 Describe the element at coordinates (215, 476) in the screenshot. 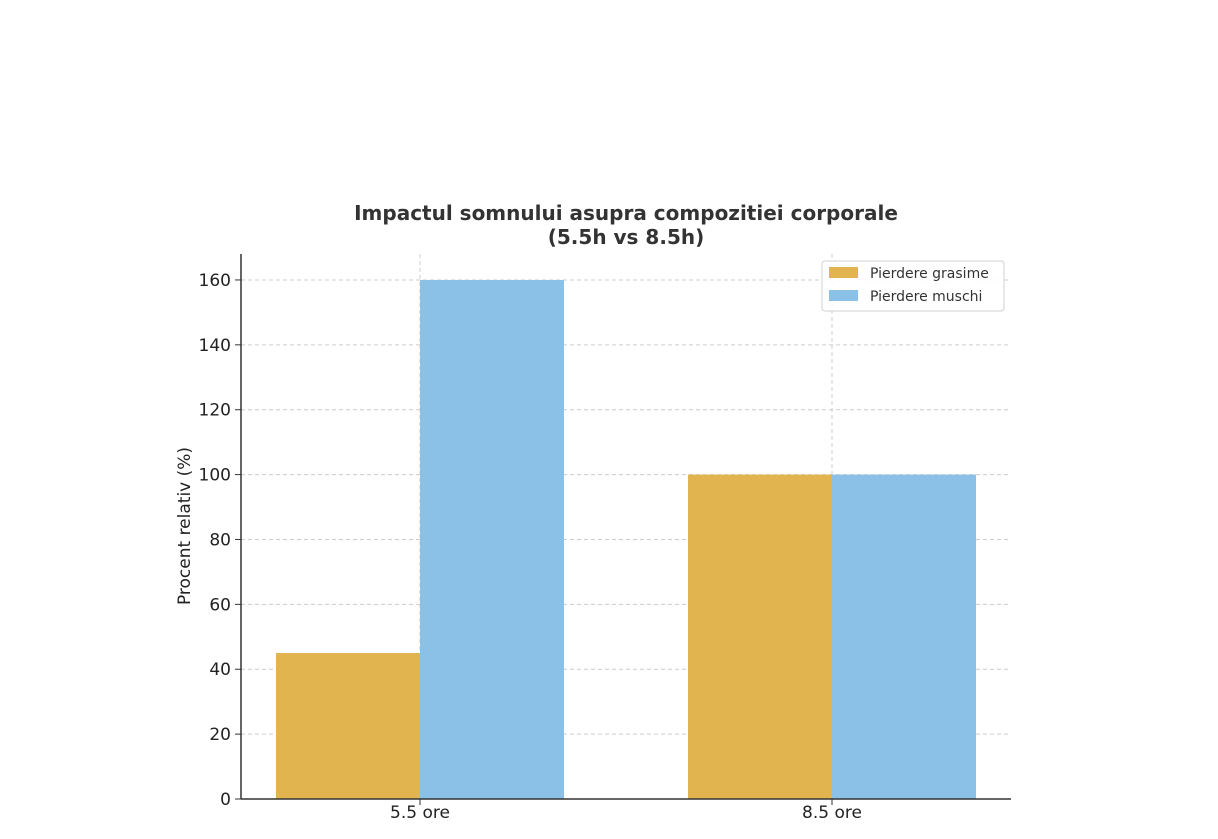

I see `y-tick-label: 100` at that location.